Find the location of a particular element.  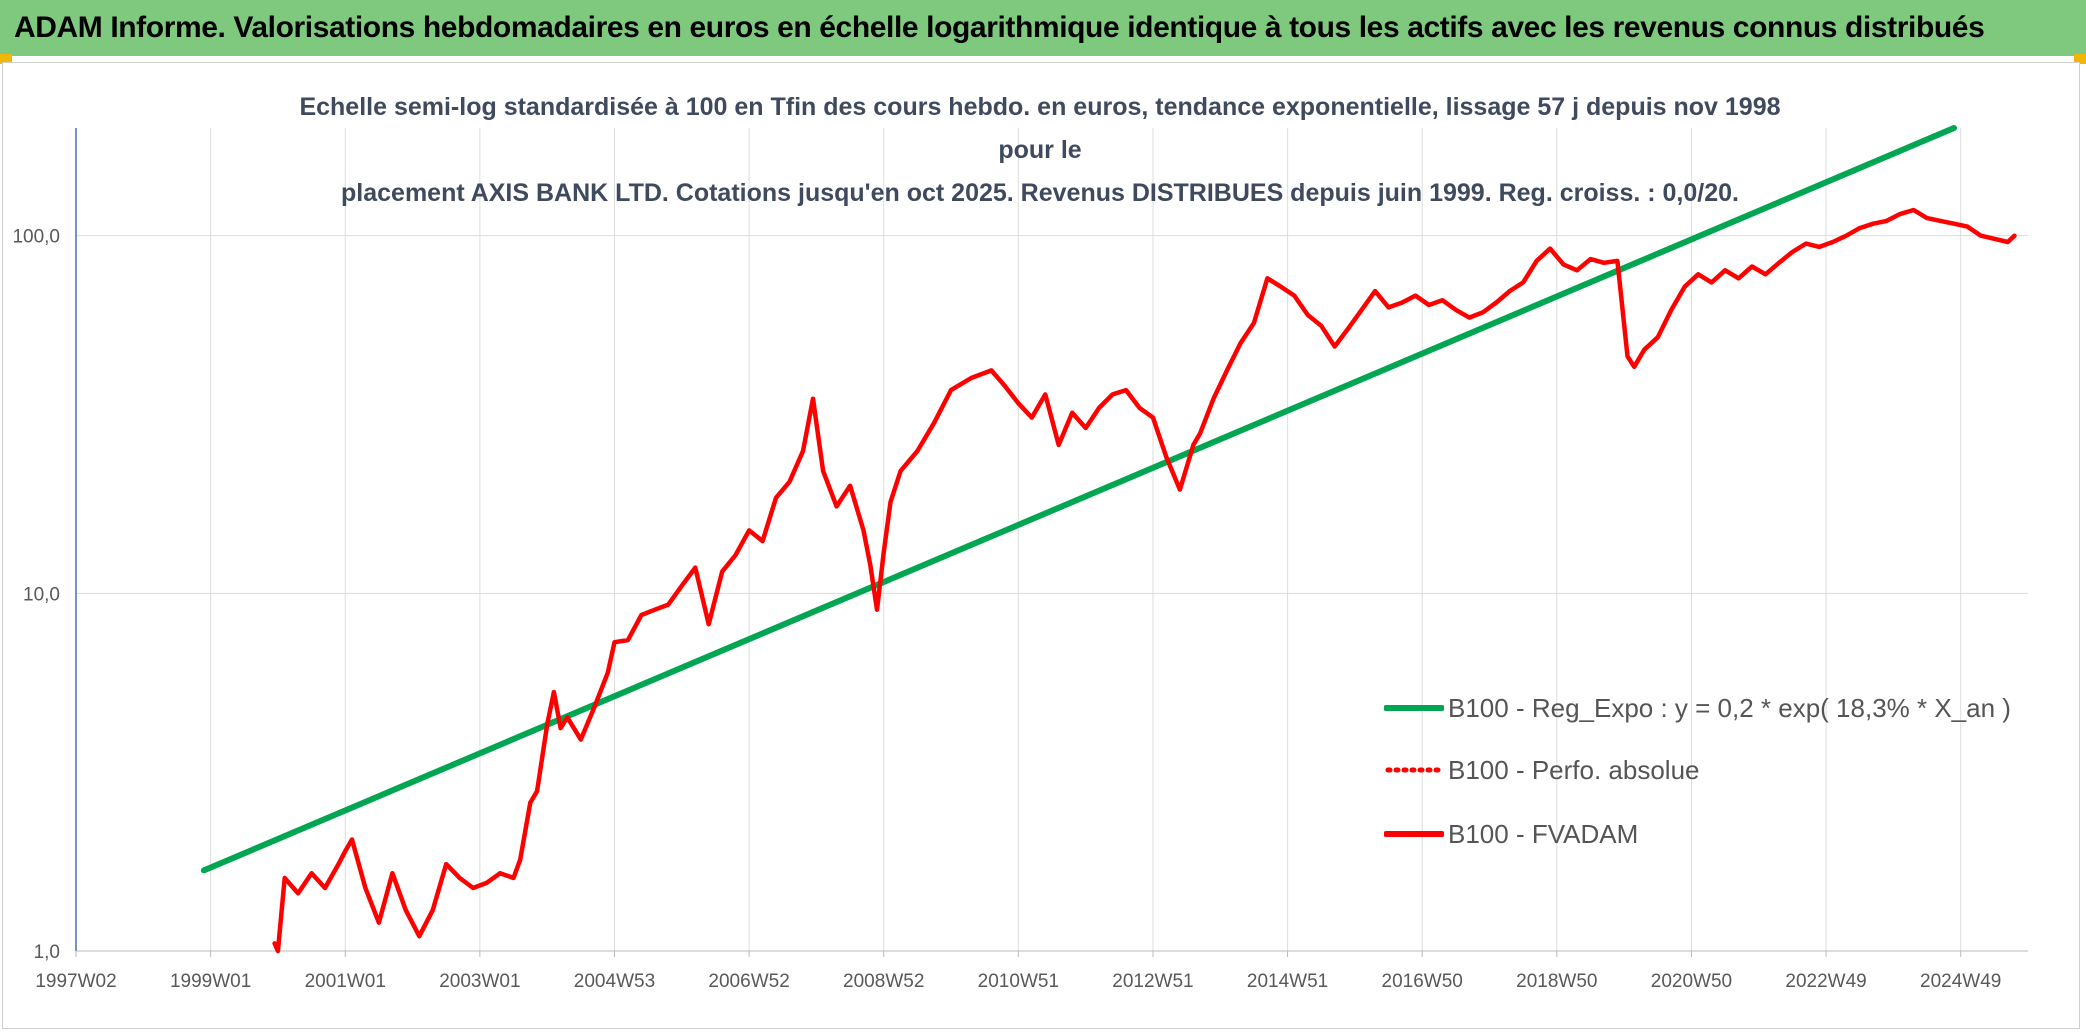

corner-marker-right is located at coordinates (2080, 59).